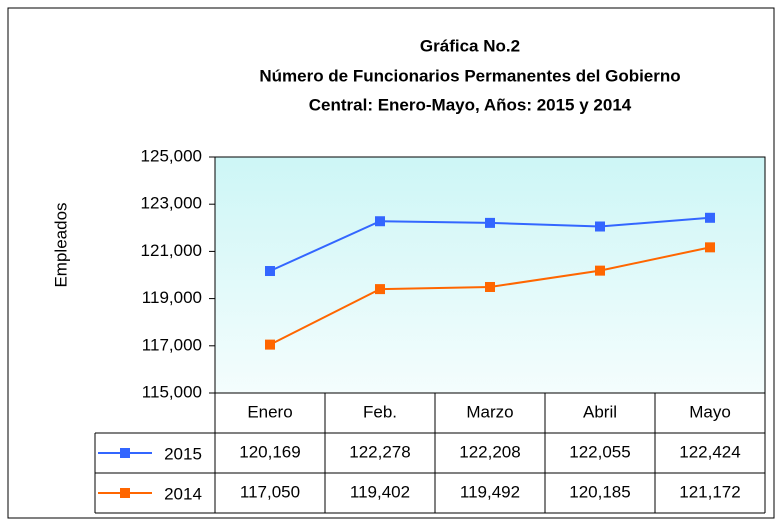 This screenshot has width=782, height=525. I want to click on x-tick-label: Marzo, so click(489, 411).